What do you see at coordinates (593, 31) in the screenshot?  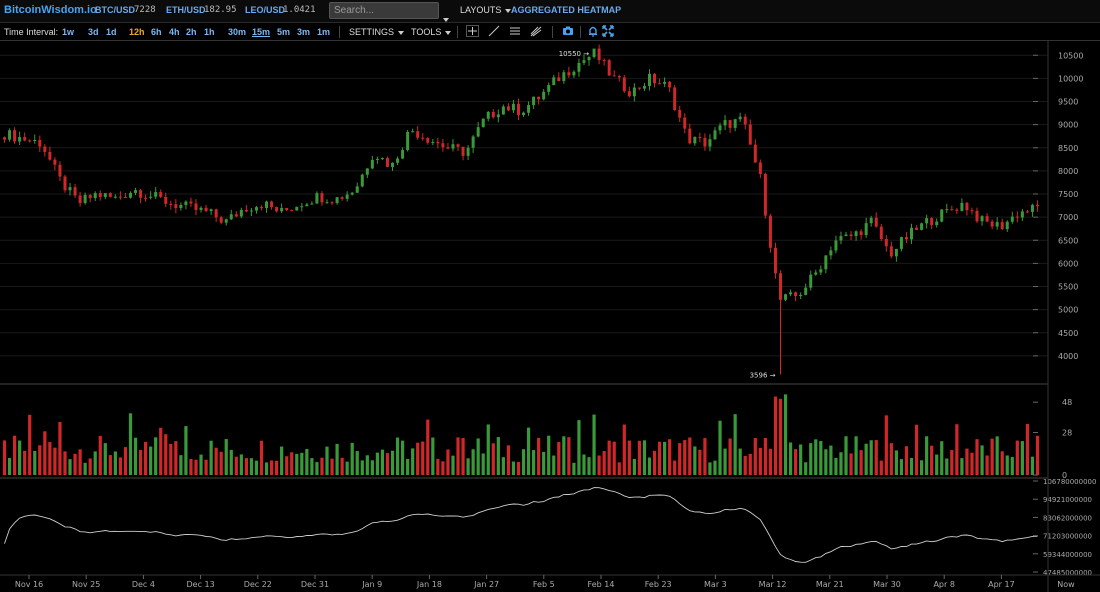 I see `alert-bell-icon` at bounding box center [593, 31].